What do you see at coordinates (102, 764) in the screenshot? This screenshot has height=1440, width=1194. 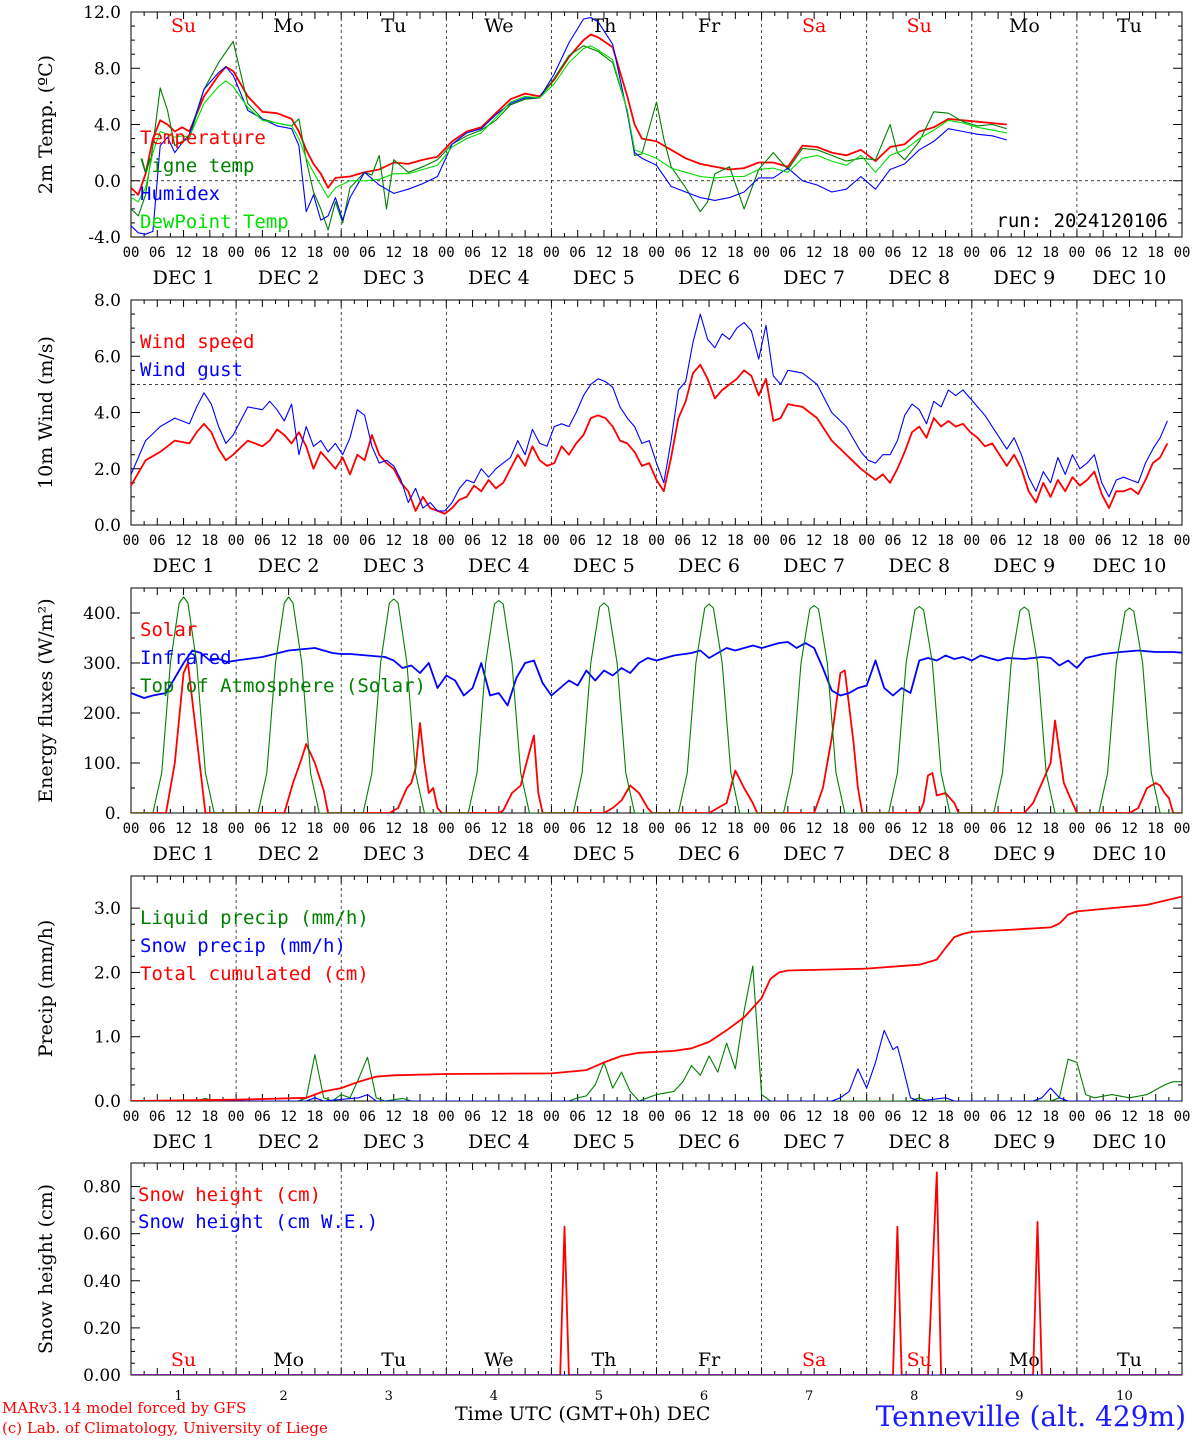 I see `y-tick-label: 100.` at bounding box center [102, 764].